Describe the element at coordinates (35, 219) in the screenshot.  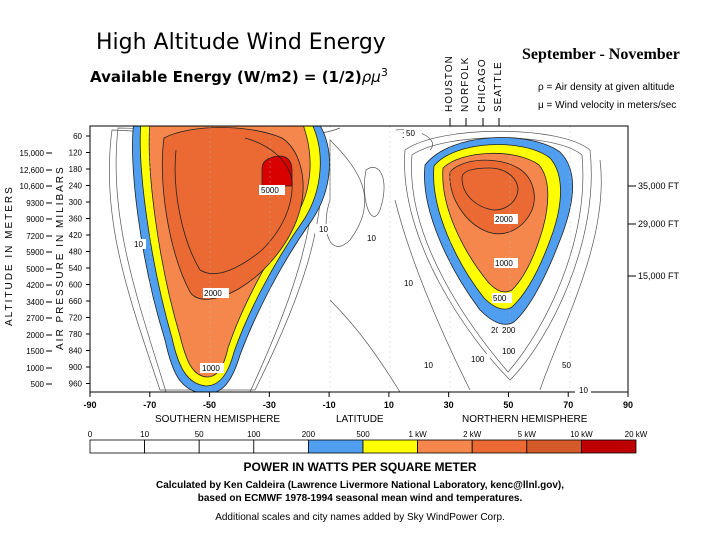
I see `altitude-tick-label: 9000` at that location.